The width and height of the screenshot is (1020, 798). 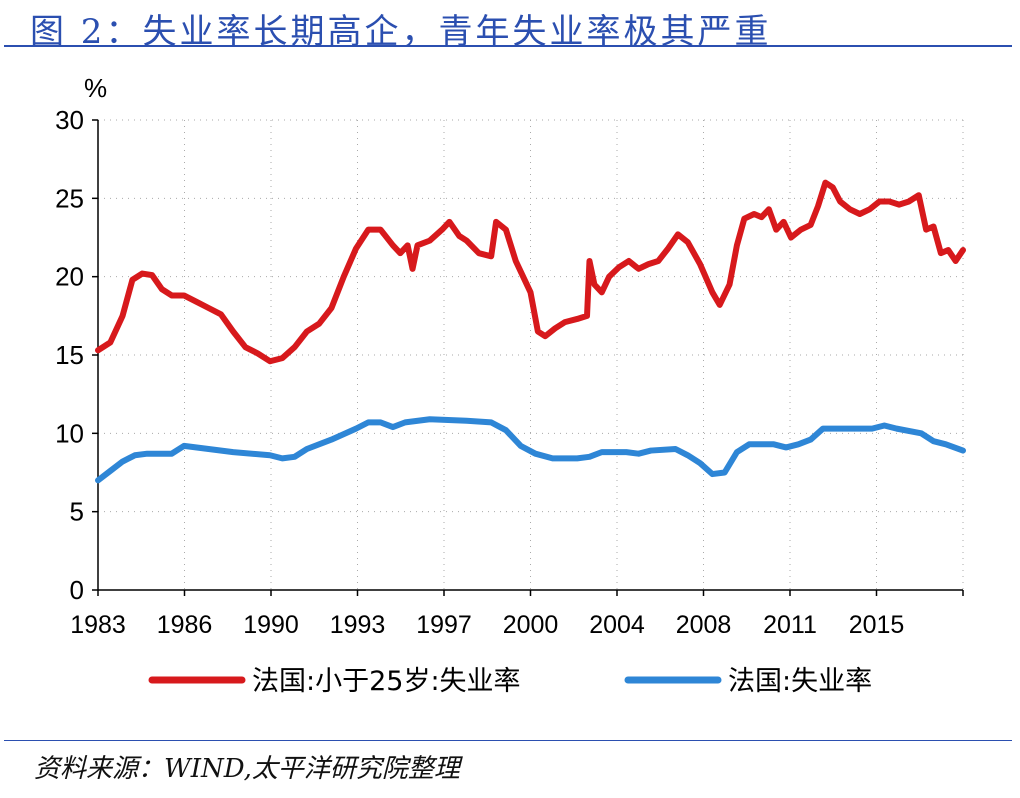 I want to click on legend-label-1: 法国:失业率, so click(x=800, y=681).